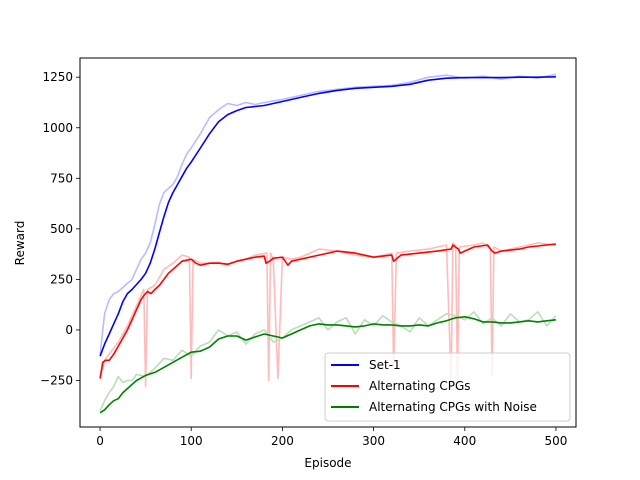 The image size is (640, 480). I want to click on y-tick-label: −250, so click(56, 380).